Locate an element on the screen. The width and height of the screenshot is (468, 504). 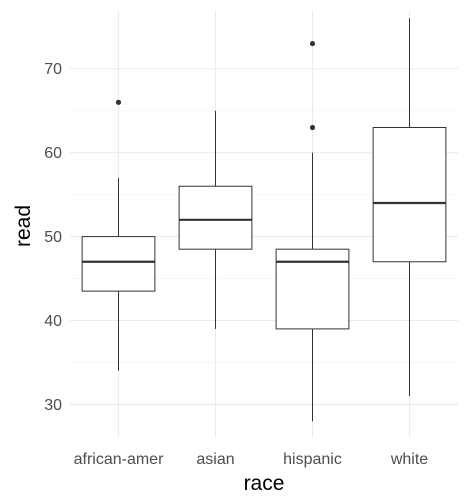
box-hispanic is located at coordinates (312, 231).